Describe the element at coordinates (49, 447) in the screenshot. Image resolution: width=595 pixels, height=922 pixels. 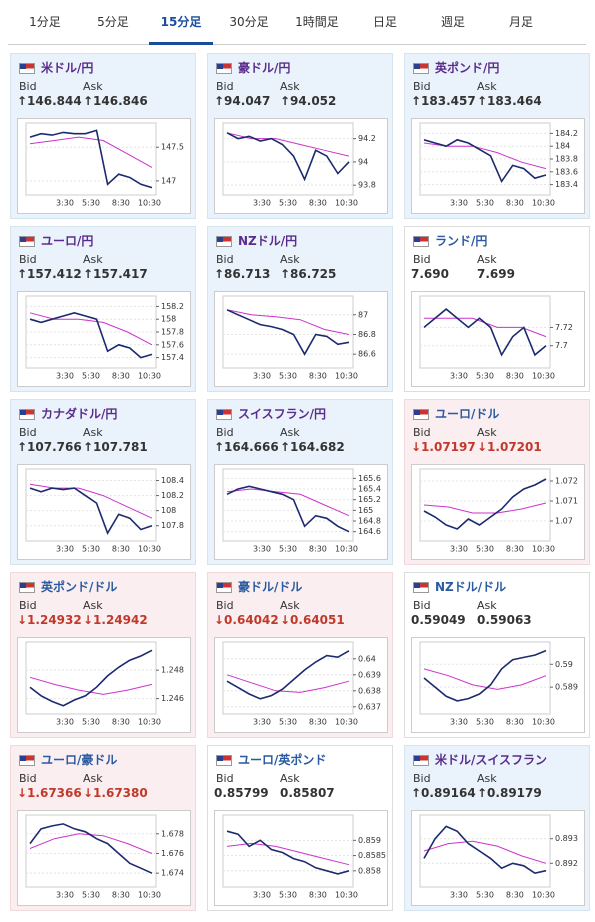
I see `bid-value: ↑107.766` at that location.